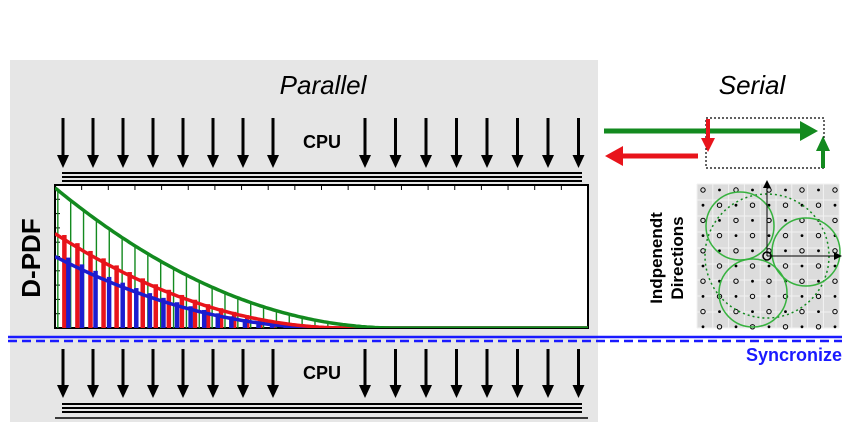 Image resolution: width=850 pixels, height=425 pixels. I want to click on lattice-circle-lower, so click(753, 293).